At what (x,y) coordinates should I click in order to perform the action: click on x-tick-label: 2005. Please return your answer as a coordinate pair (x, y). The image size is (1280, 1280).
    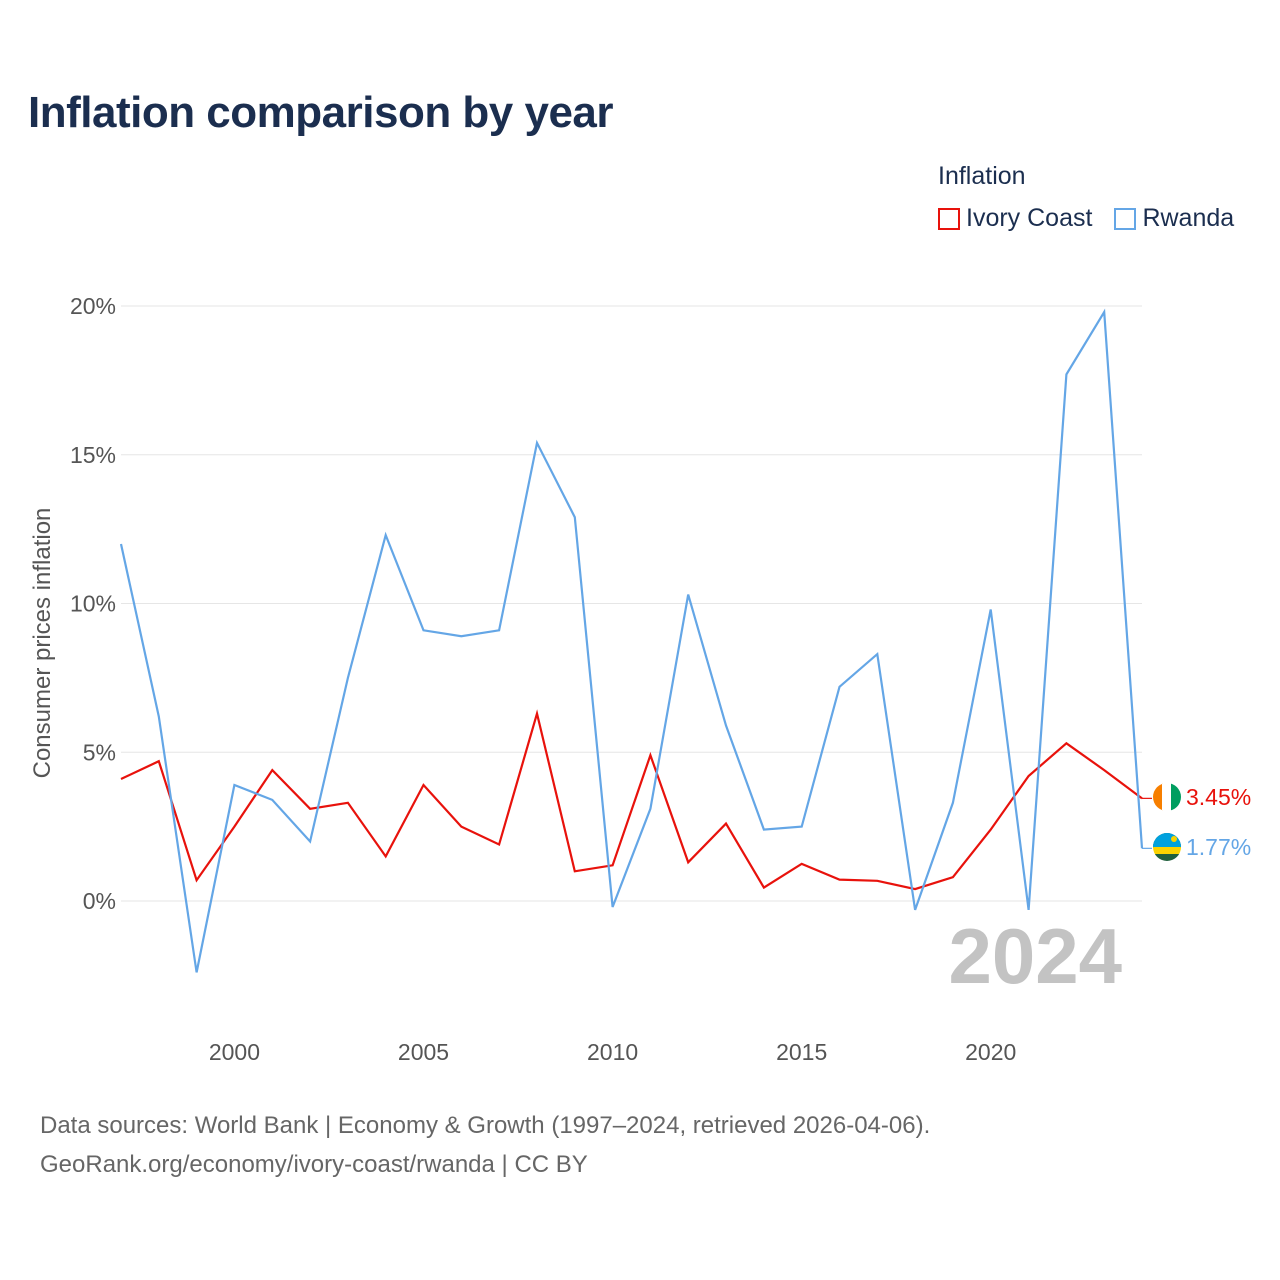
    Looking at the image, I should click on (423, 1052).